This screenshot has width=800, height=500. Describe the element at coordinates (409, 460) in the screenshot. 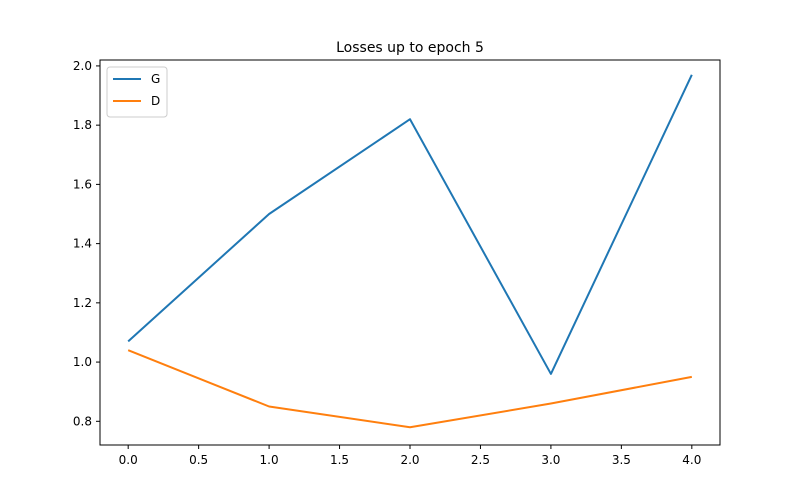

I see `x-tick-label: 2.0` at that location.